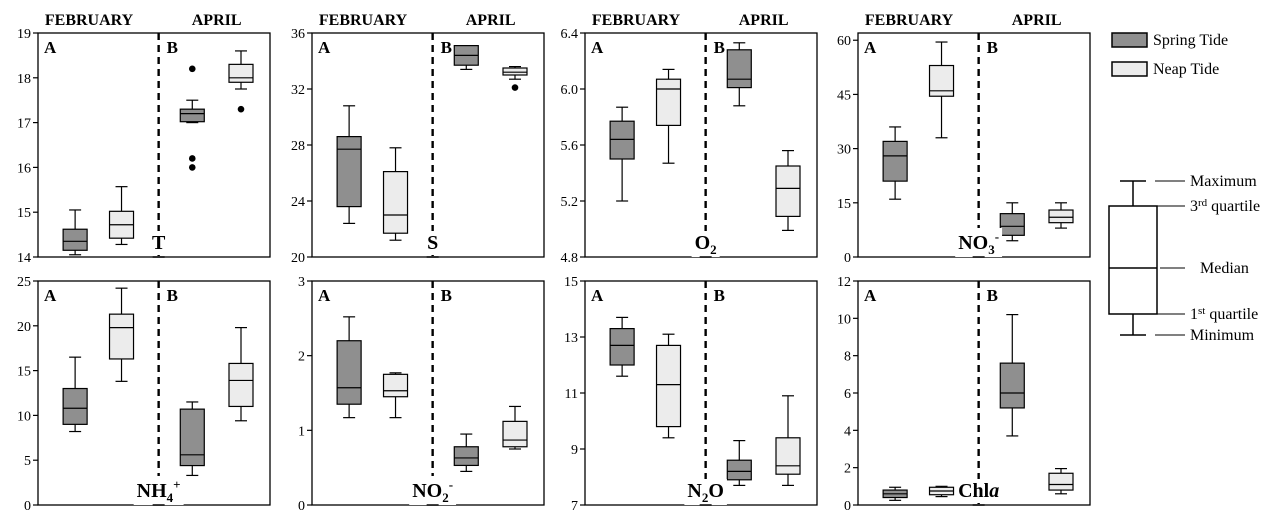 Image resolution: width=1285 pixels, height=513 pixels. Describe the element at coordinates (298, 202) in the screenshot. I see `y-tick-label: 24` at that location.